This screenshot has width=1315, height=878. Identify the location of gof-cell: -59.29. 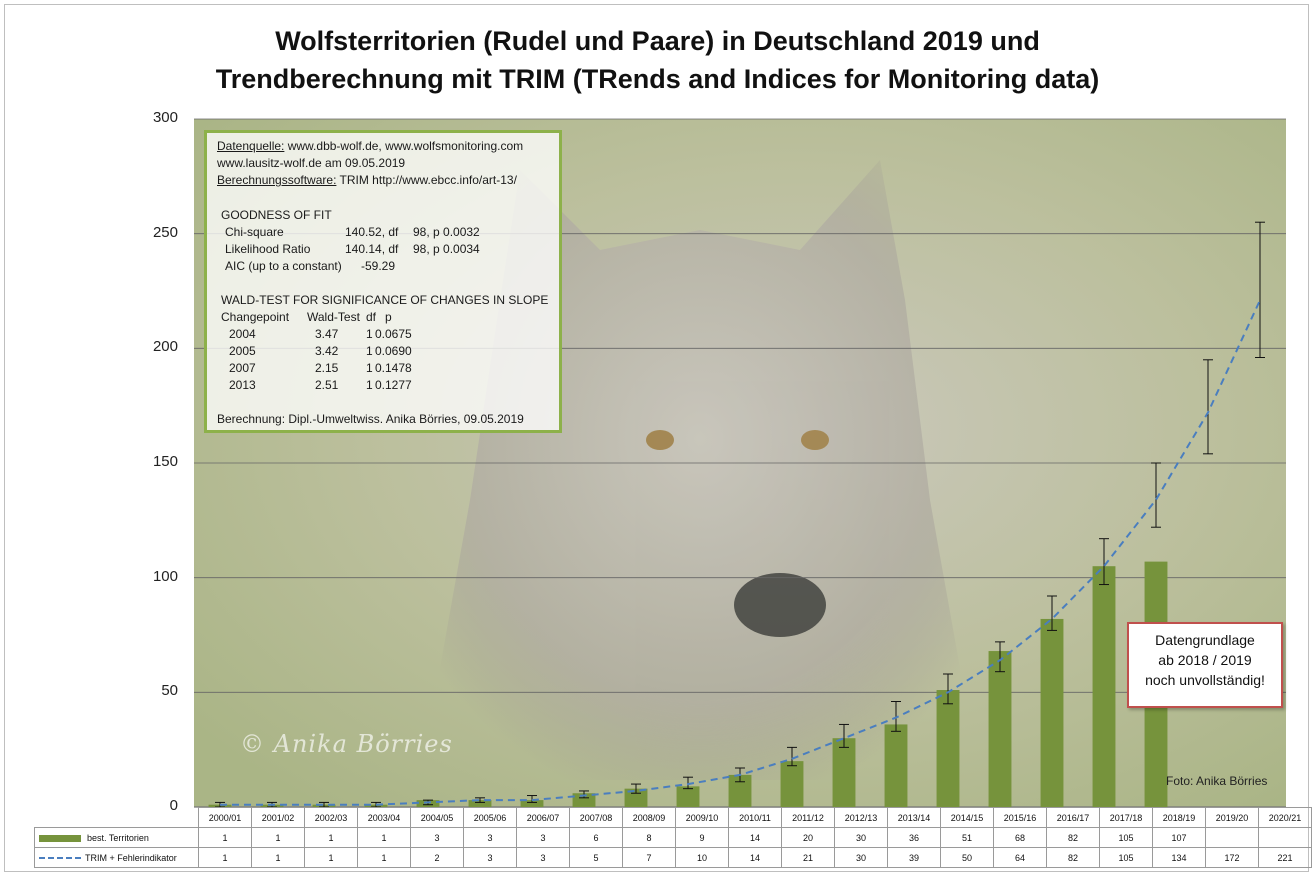
(378, 266).